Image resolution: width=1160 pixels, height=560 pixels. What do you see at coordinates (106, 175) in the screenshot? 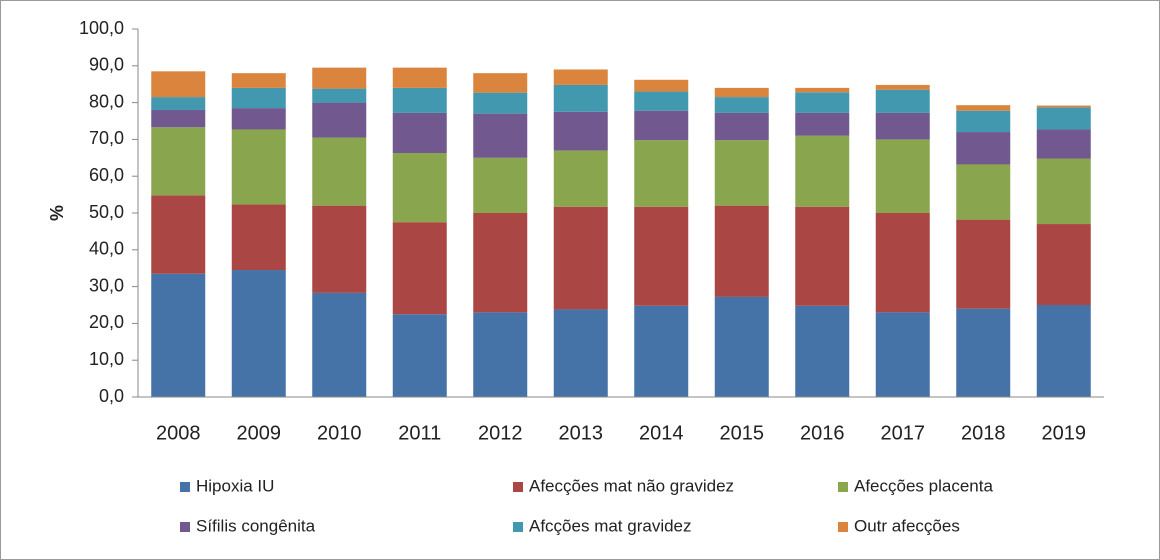
I see `y-tick-label: 60,0` at bounding box center [106, 175].